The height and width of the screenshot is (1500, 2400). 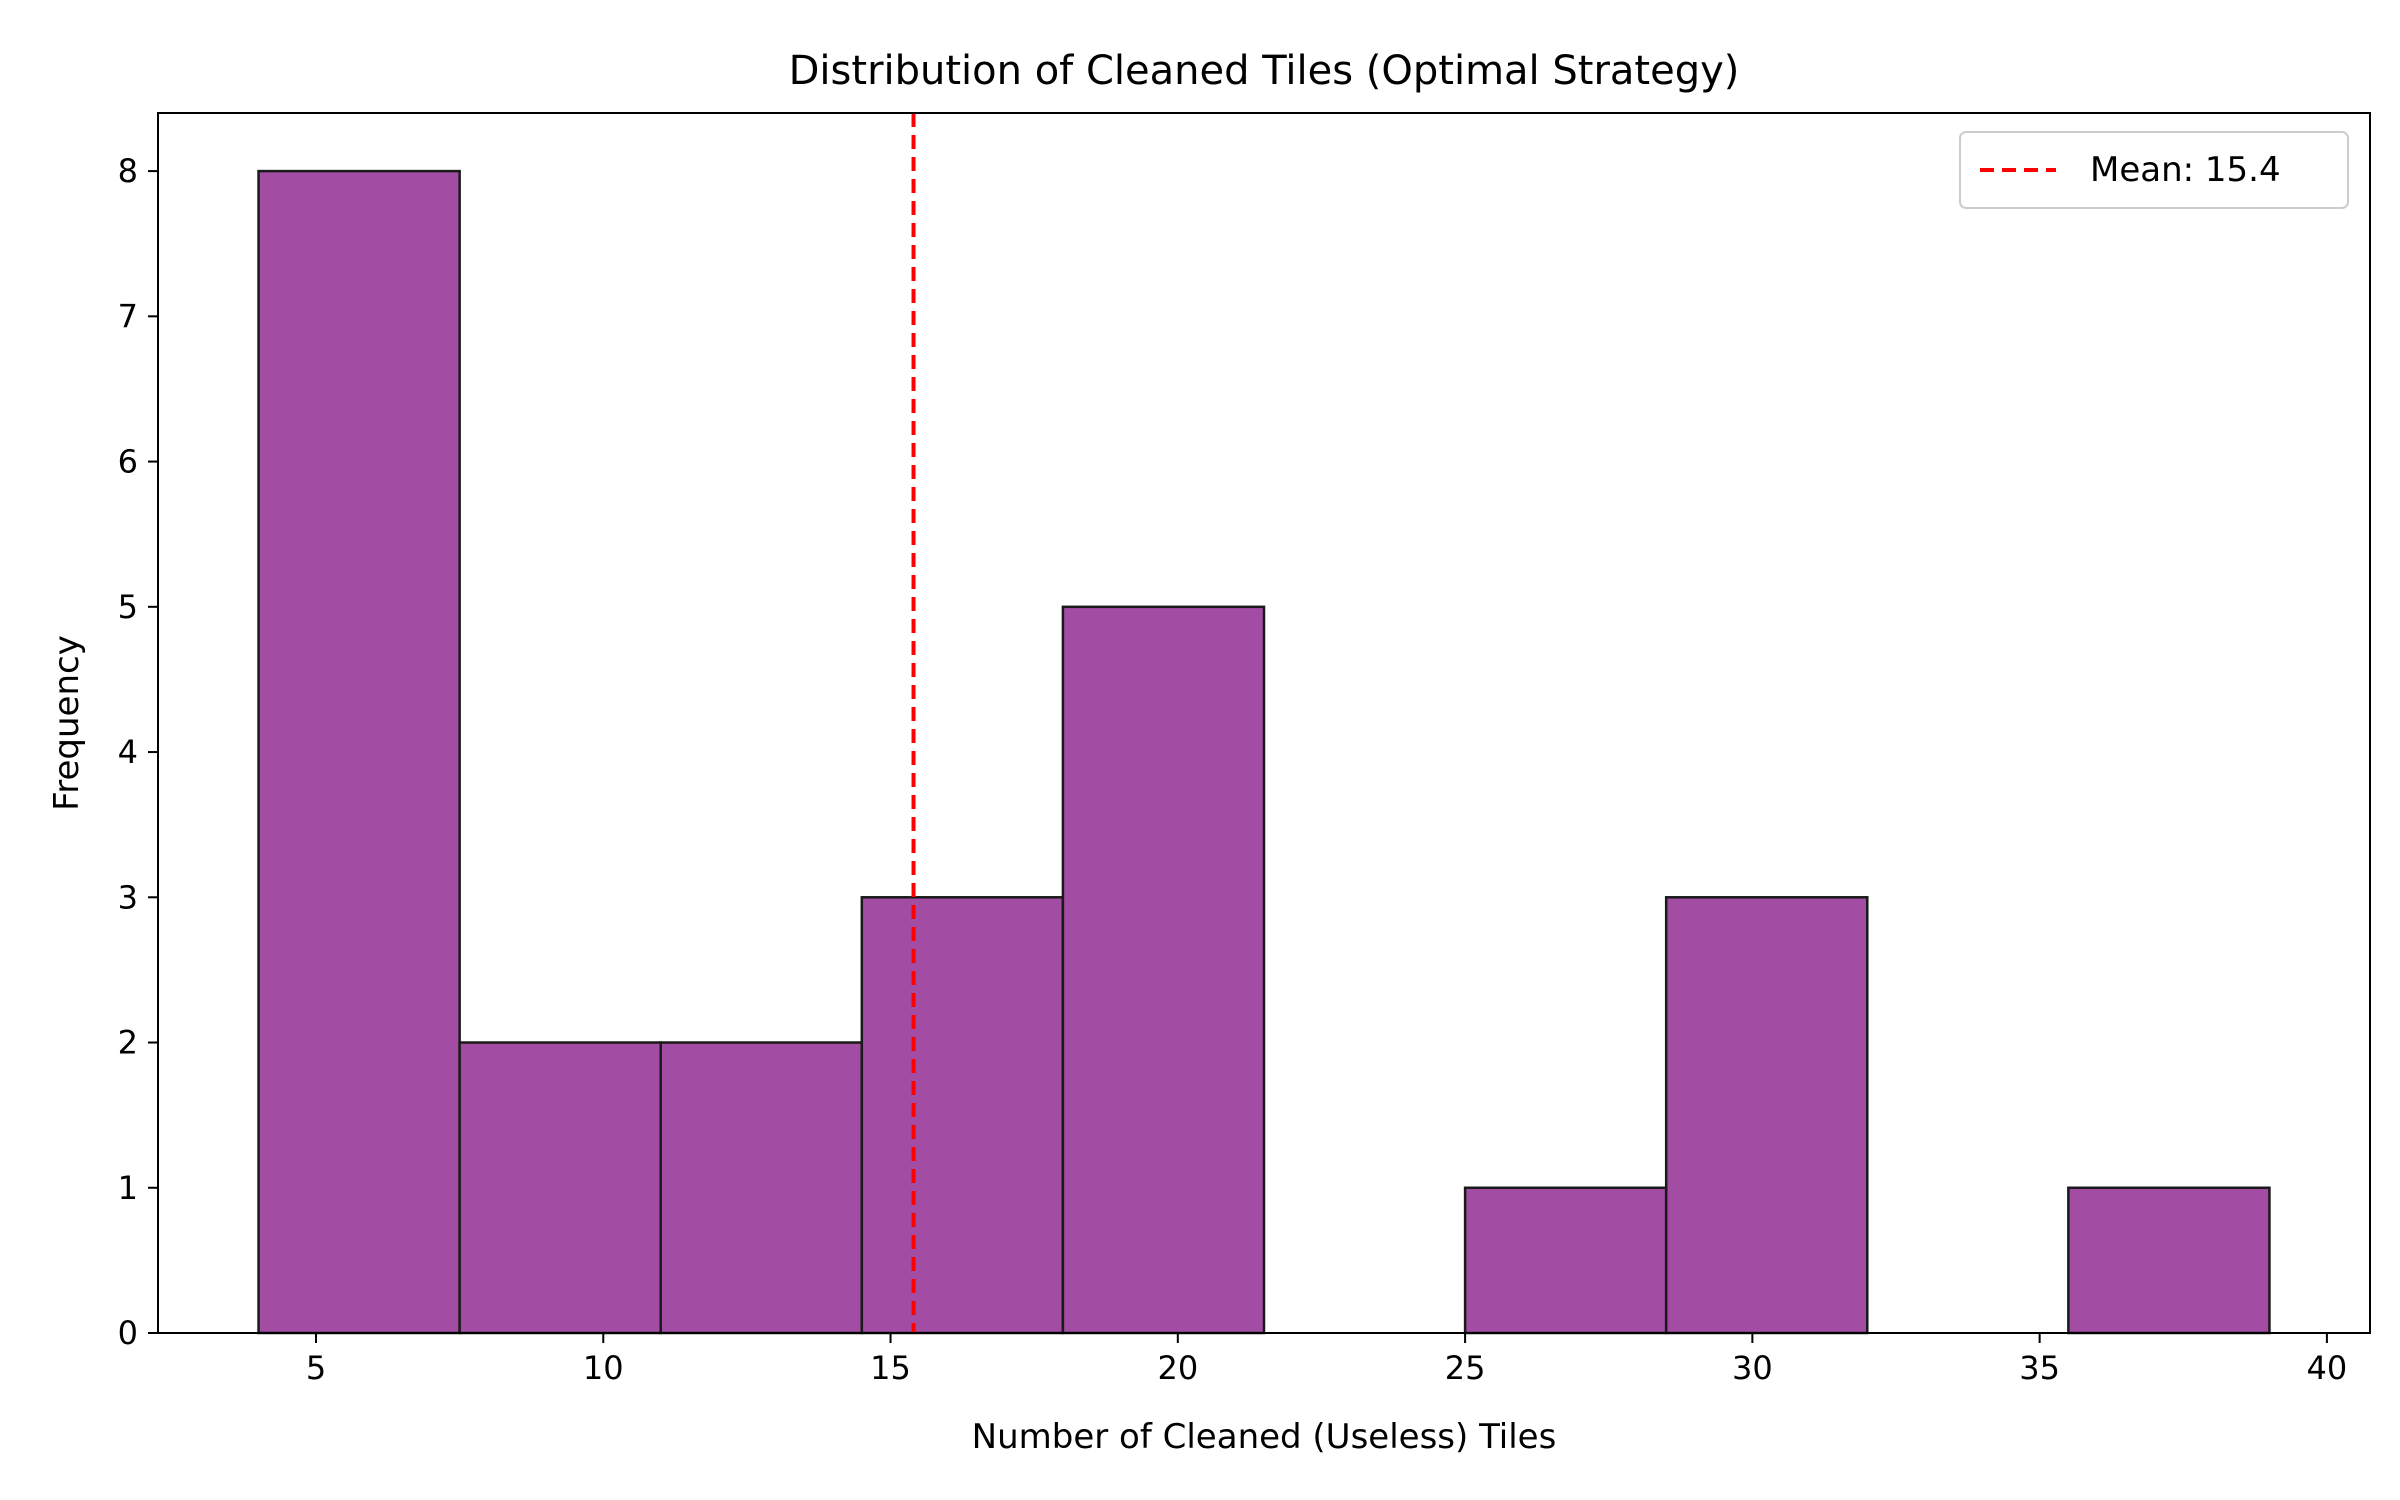 I want to click on y-tick-label: 1, so click(x=128, y=1188).